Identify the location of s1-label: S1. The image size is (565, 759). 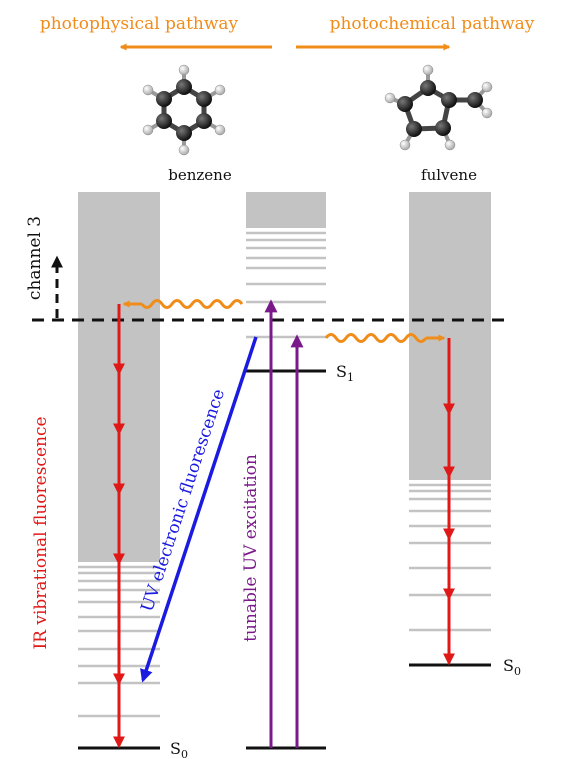
(345, 373).